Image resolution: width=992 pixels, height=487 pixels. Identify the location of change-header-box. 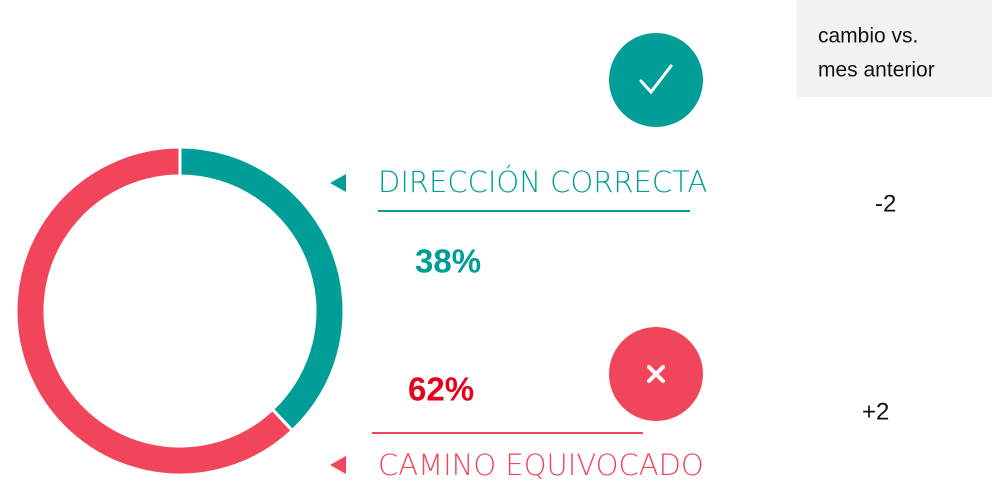
(894, 48).